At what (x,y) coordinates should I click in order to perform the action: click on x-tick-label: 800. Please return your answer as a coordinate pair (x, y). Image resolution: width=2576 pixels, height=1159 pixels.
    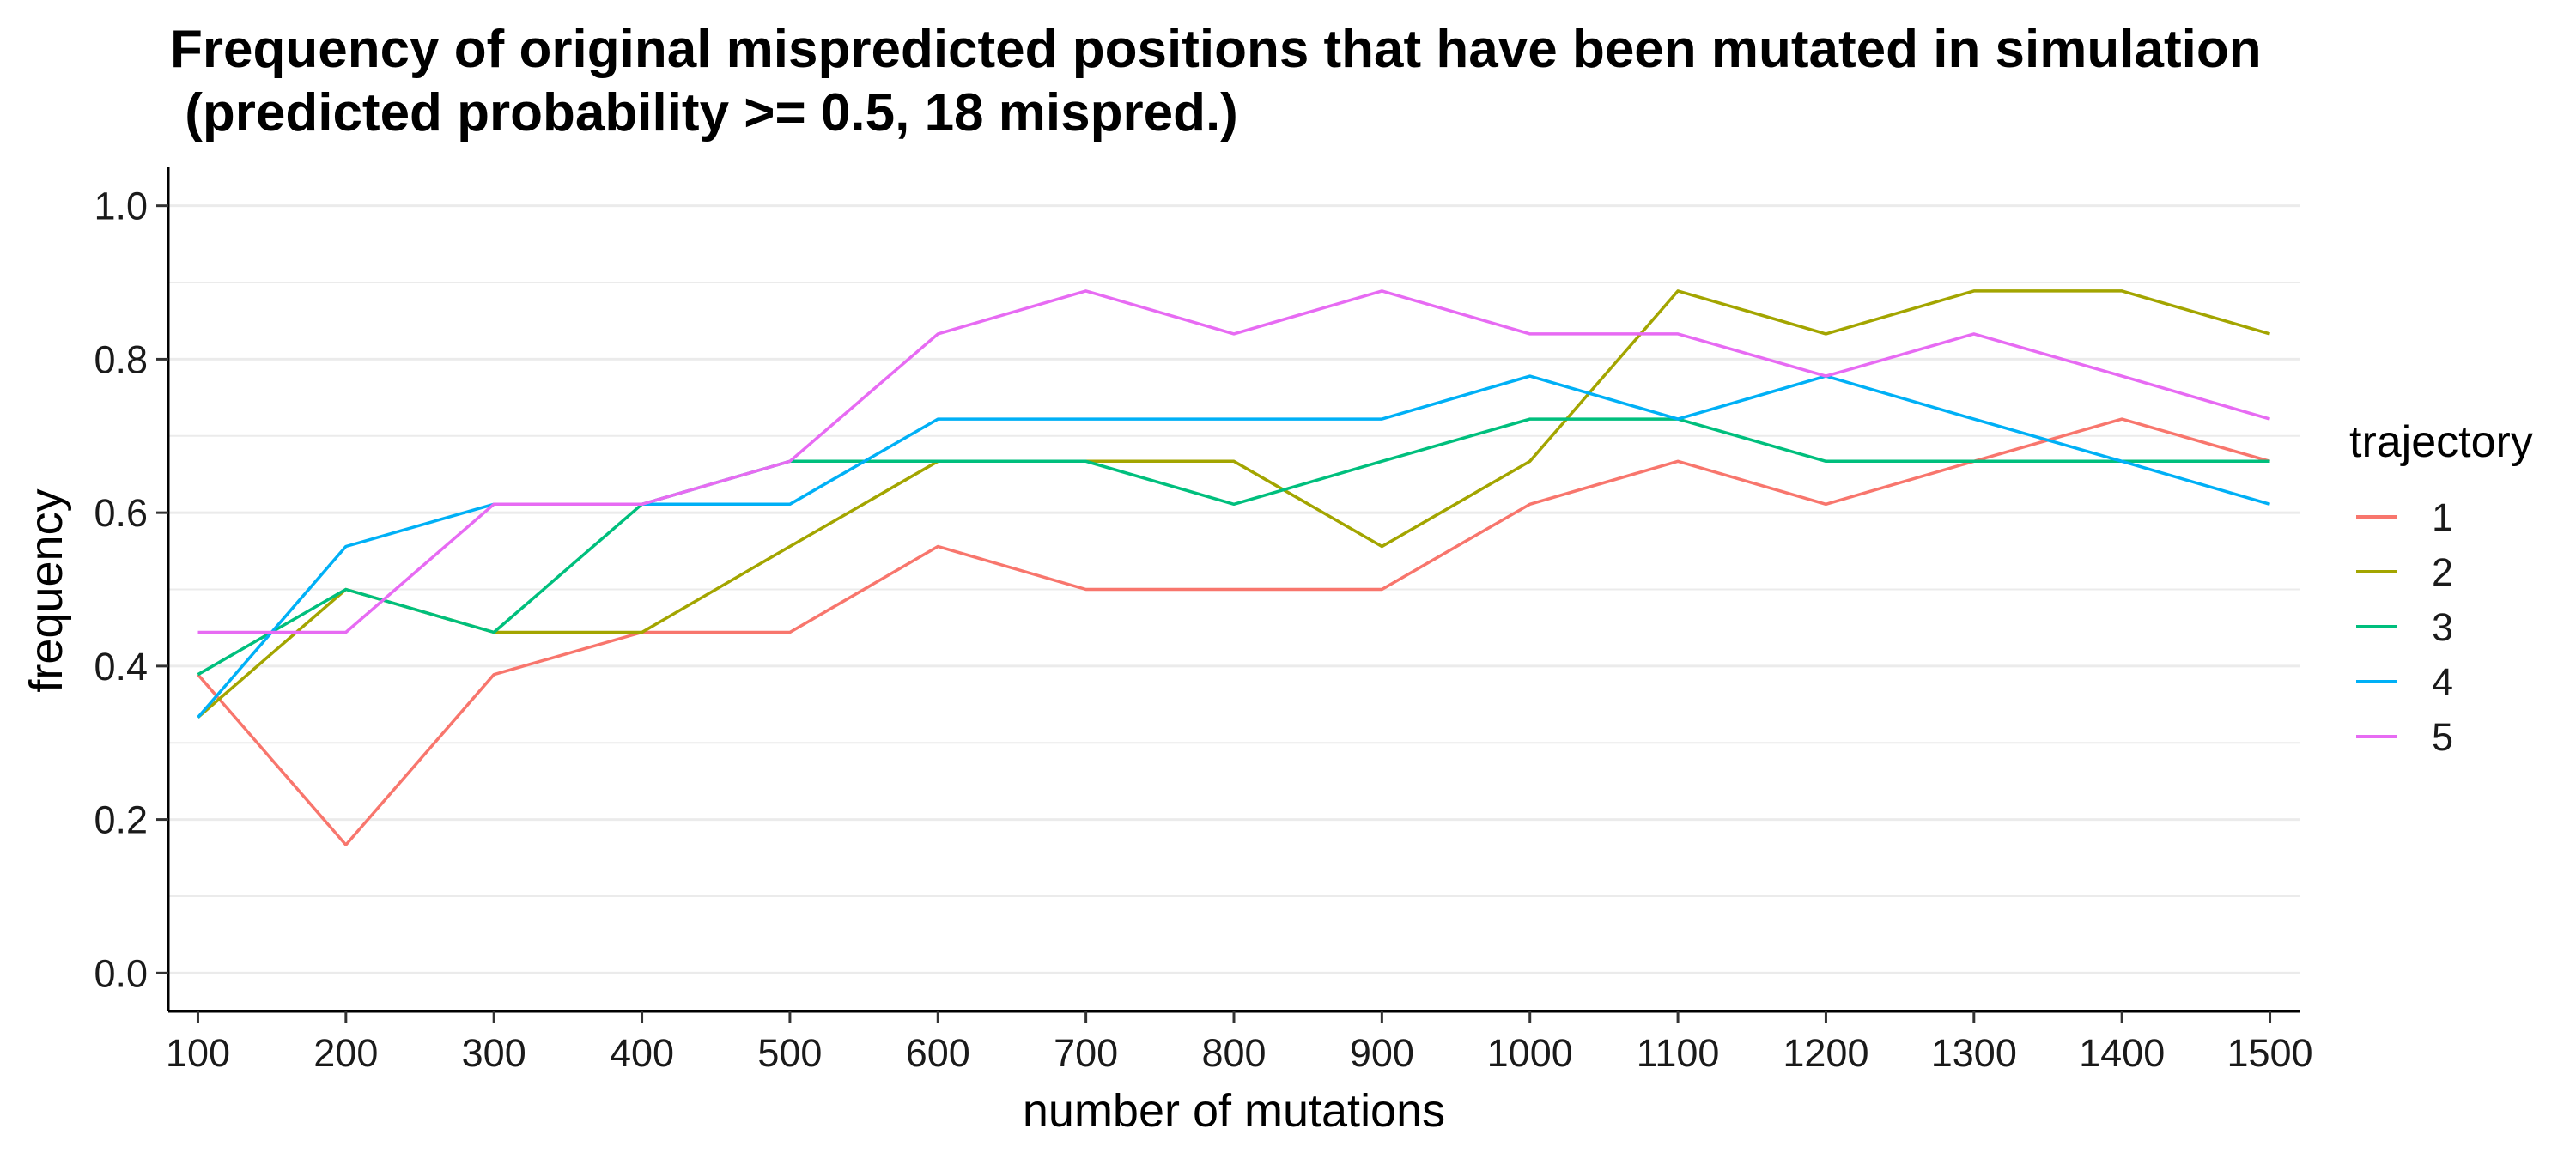
    Looking at the image, I should click on (1233, 1053).